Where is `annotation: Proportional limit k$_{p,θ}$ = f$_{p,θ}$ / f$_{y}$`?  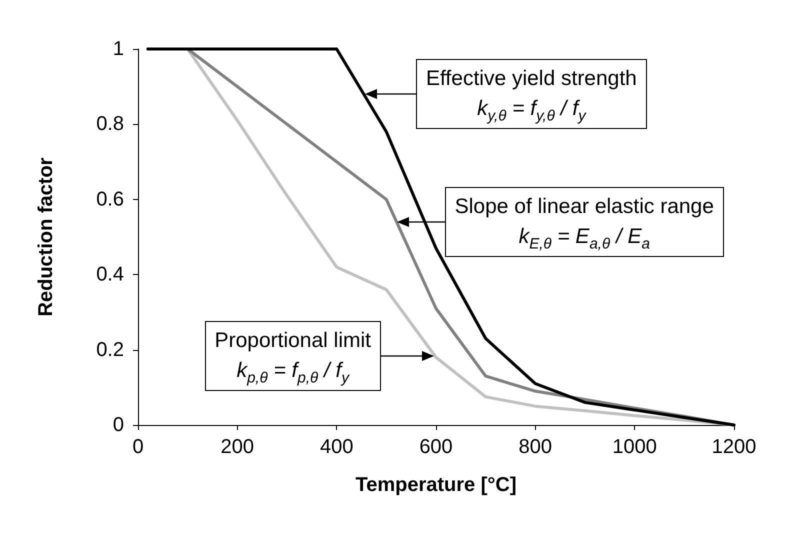
annotation: Proportional limit k$_{p,θ}$ = f$_{p,θ}$ / f$_{y}$ is located at coordinates (292, 357).